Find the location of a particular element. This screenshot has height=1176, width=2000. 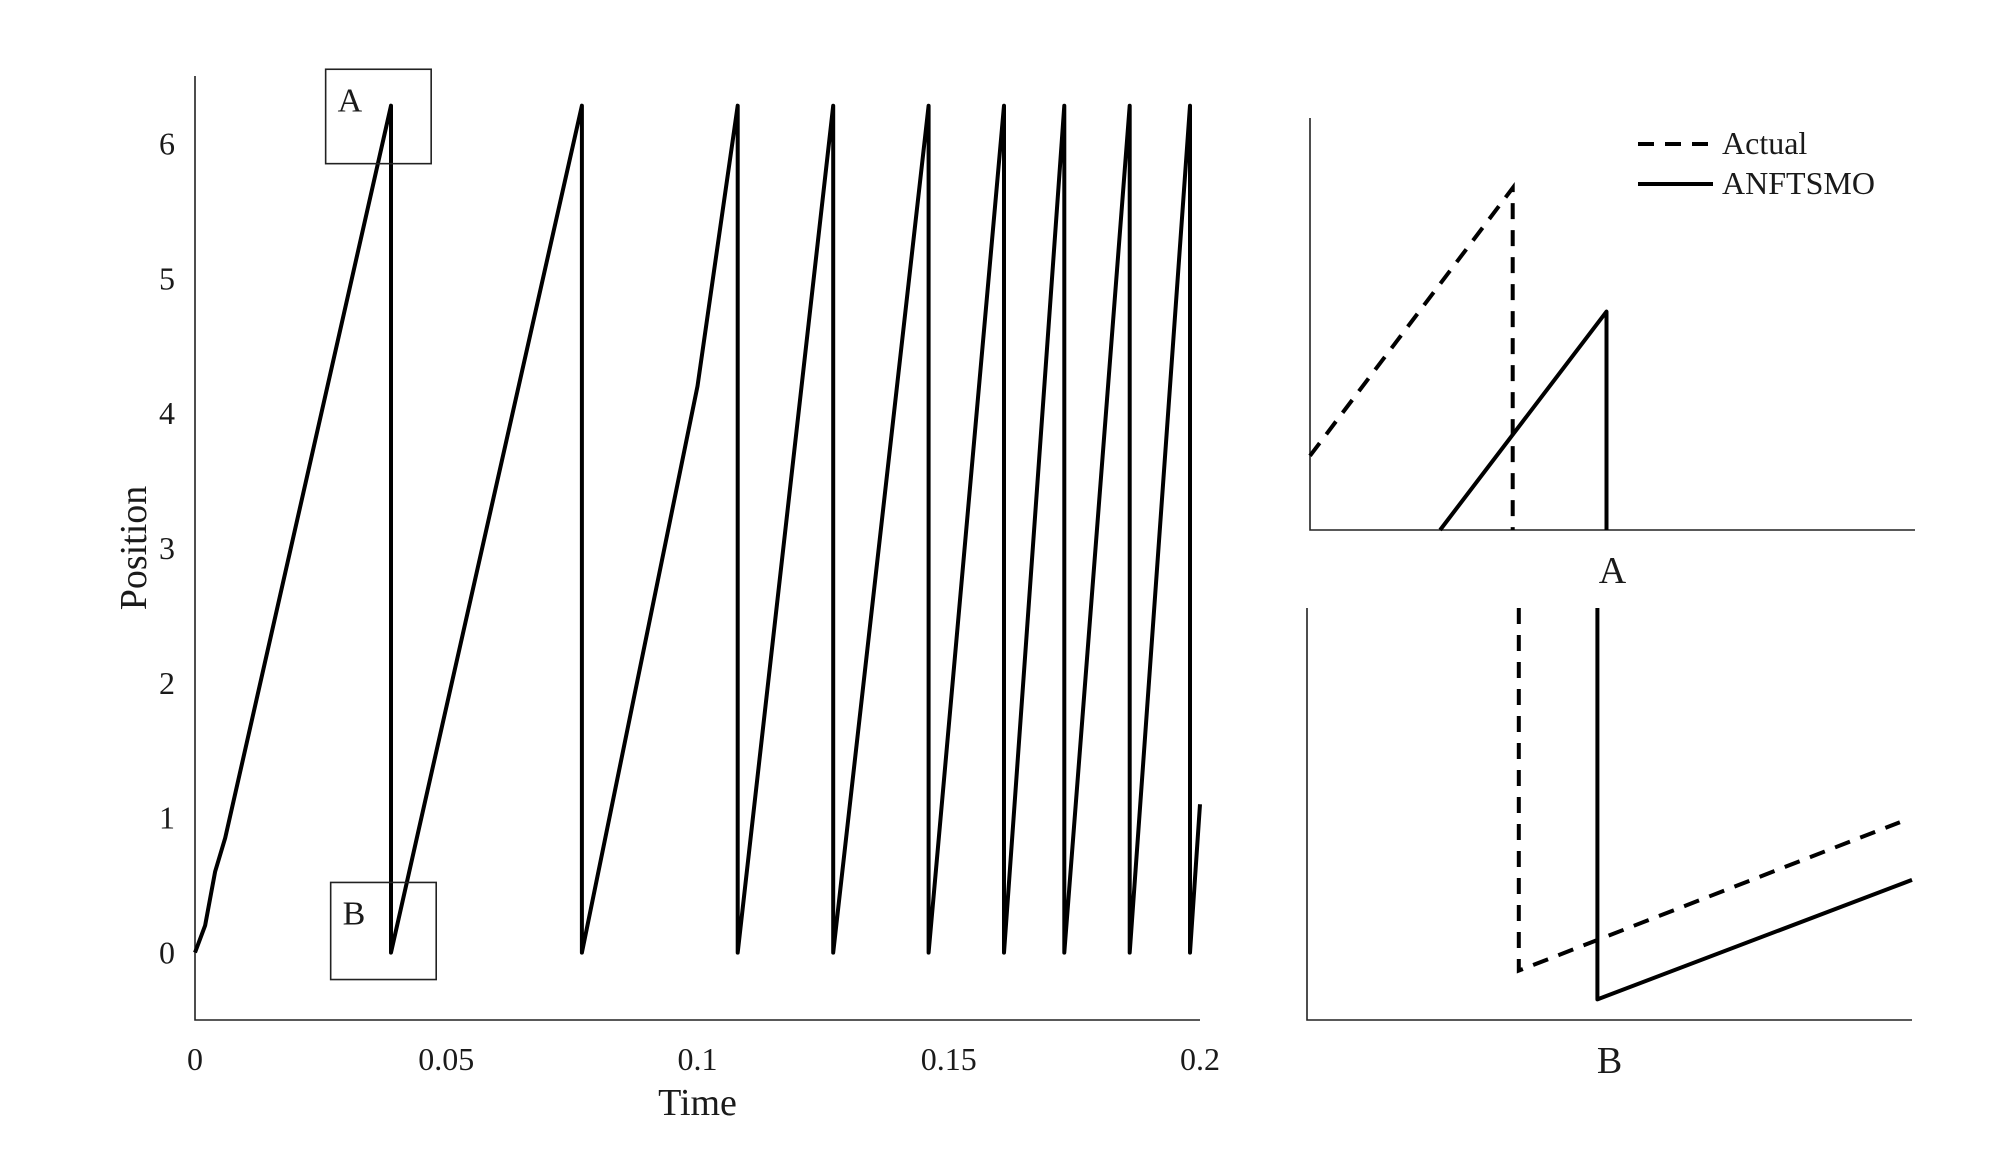

x-tick-label: 0 is located at coordinates (195, 1059).